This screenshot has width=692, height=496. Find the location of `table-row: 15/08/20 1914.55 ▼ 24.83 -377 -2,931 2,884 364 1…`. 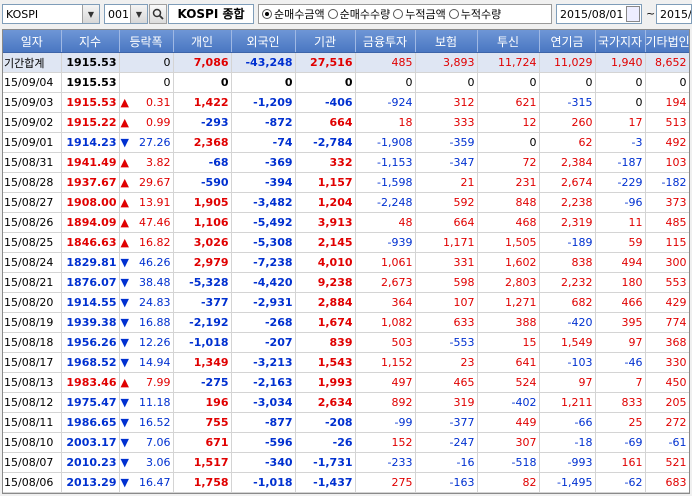

table-row: 15/08/20 1914.55 ▼ 24.83 -377 -2,931 2,884 364 1… is located at coordinates (346, 302).